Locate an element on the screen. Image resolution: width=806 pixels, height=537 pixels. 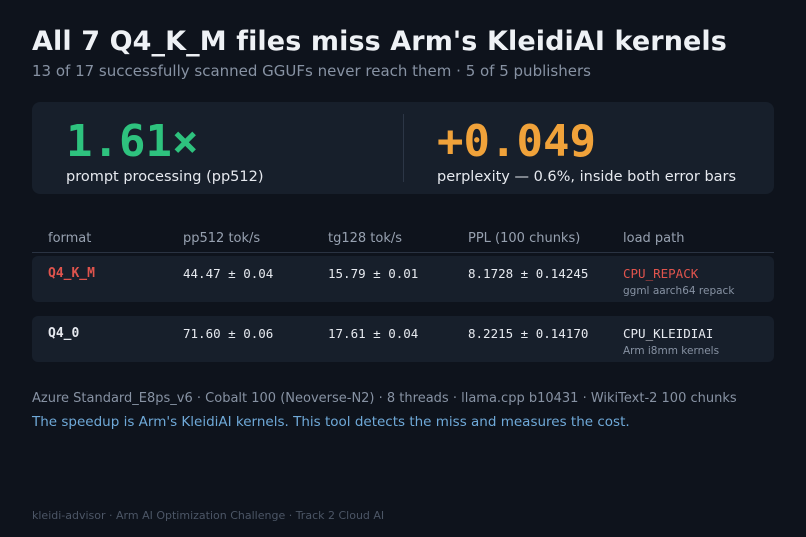
ppl-cell: 8.1728 ± 0.14245 is located at coordinates (528, 273).